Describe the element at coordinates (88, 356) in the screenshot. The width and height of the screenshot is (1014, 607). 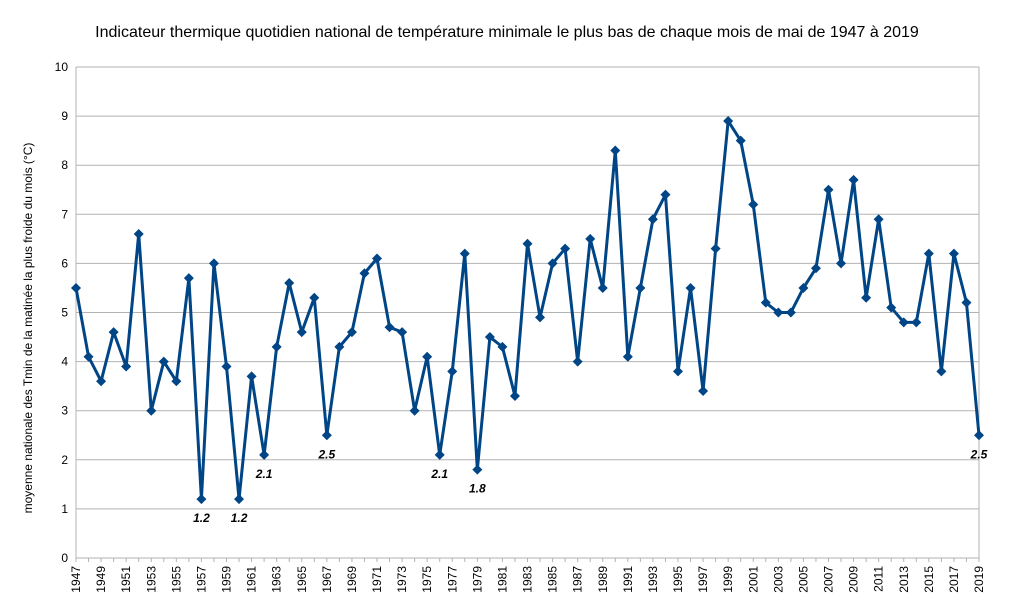
I see `data-point-1948` at that location.